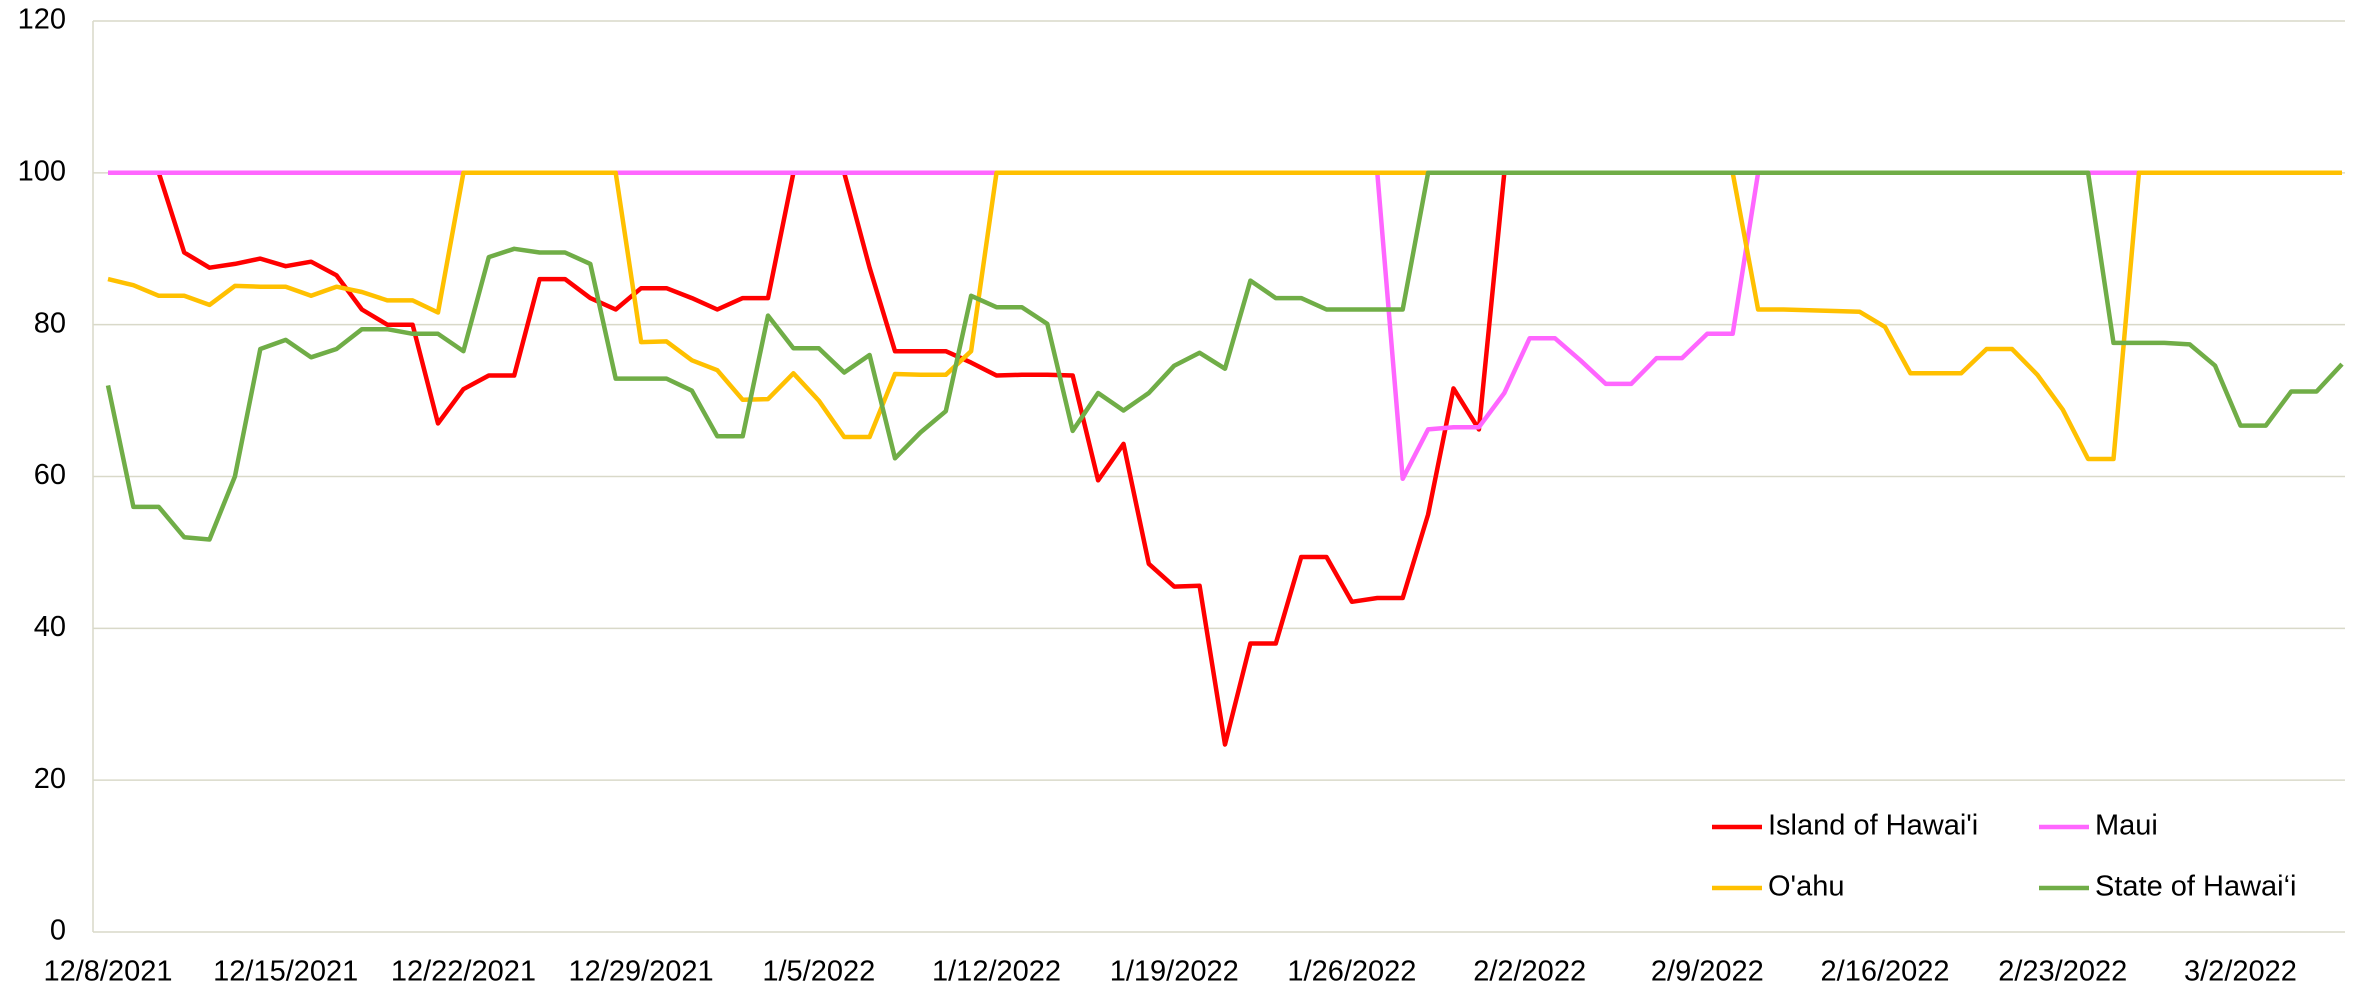 The height and width of the screenshot is (993, 2361). I want to click on x-tick-label: 12/29/2021, so click(641, 972).